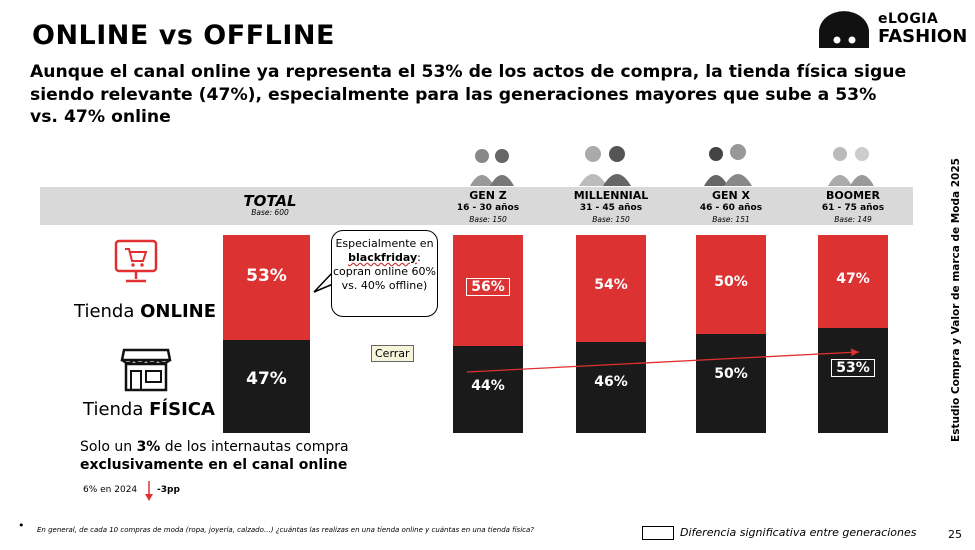 The image size is (975, 550). I want to click on generation-header: MILLENNIAL 31 - 45 años Base: 150, so click(611, 208).